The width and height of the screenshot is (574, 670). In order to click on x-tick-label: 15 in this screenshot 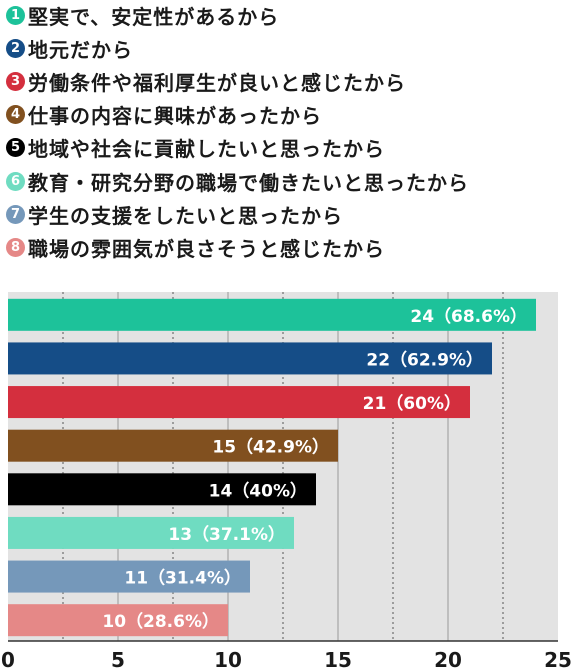, I will do `click(338, 659)`.